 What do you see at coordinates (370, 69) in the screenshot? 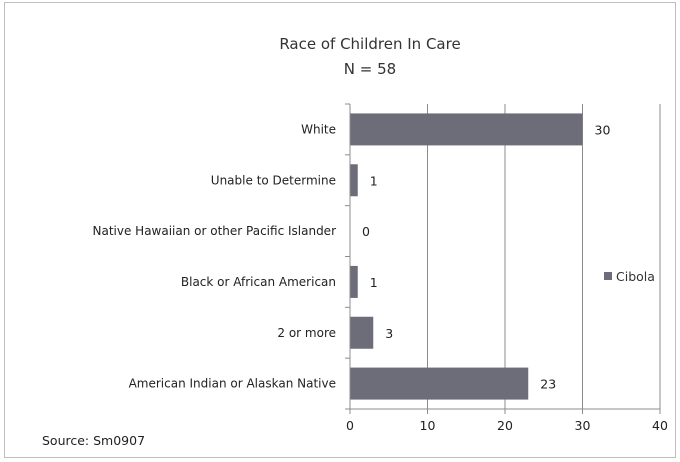
I see `chart-subtitle: N = 58` at bounding box center [370, 69].